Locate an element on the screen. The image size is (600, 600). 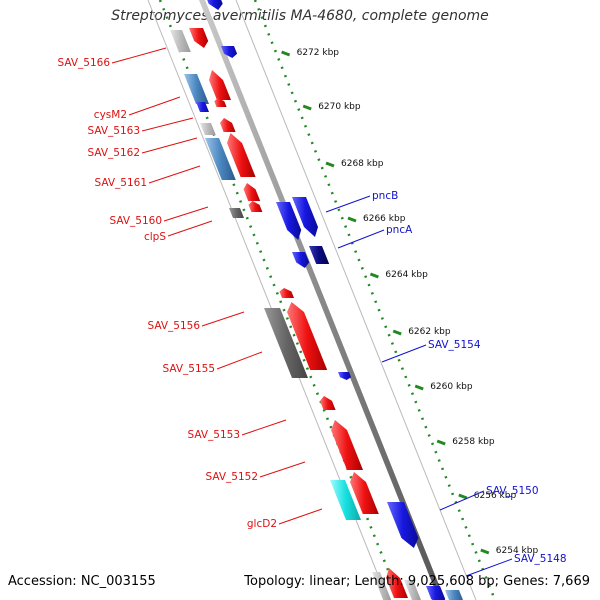
tick-label: 6260 kbp is located at coordinates (451, 387).